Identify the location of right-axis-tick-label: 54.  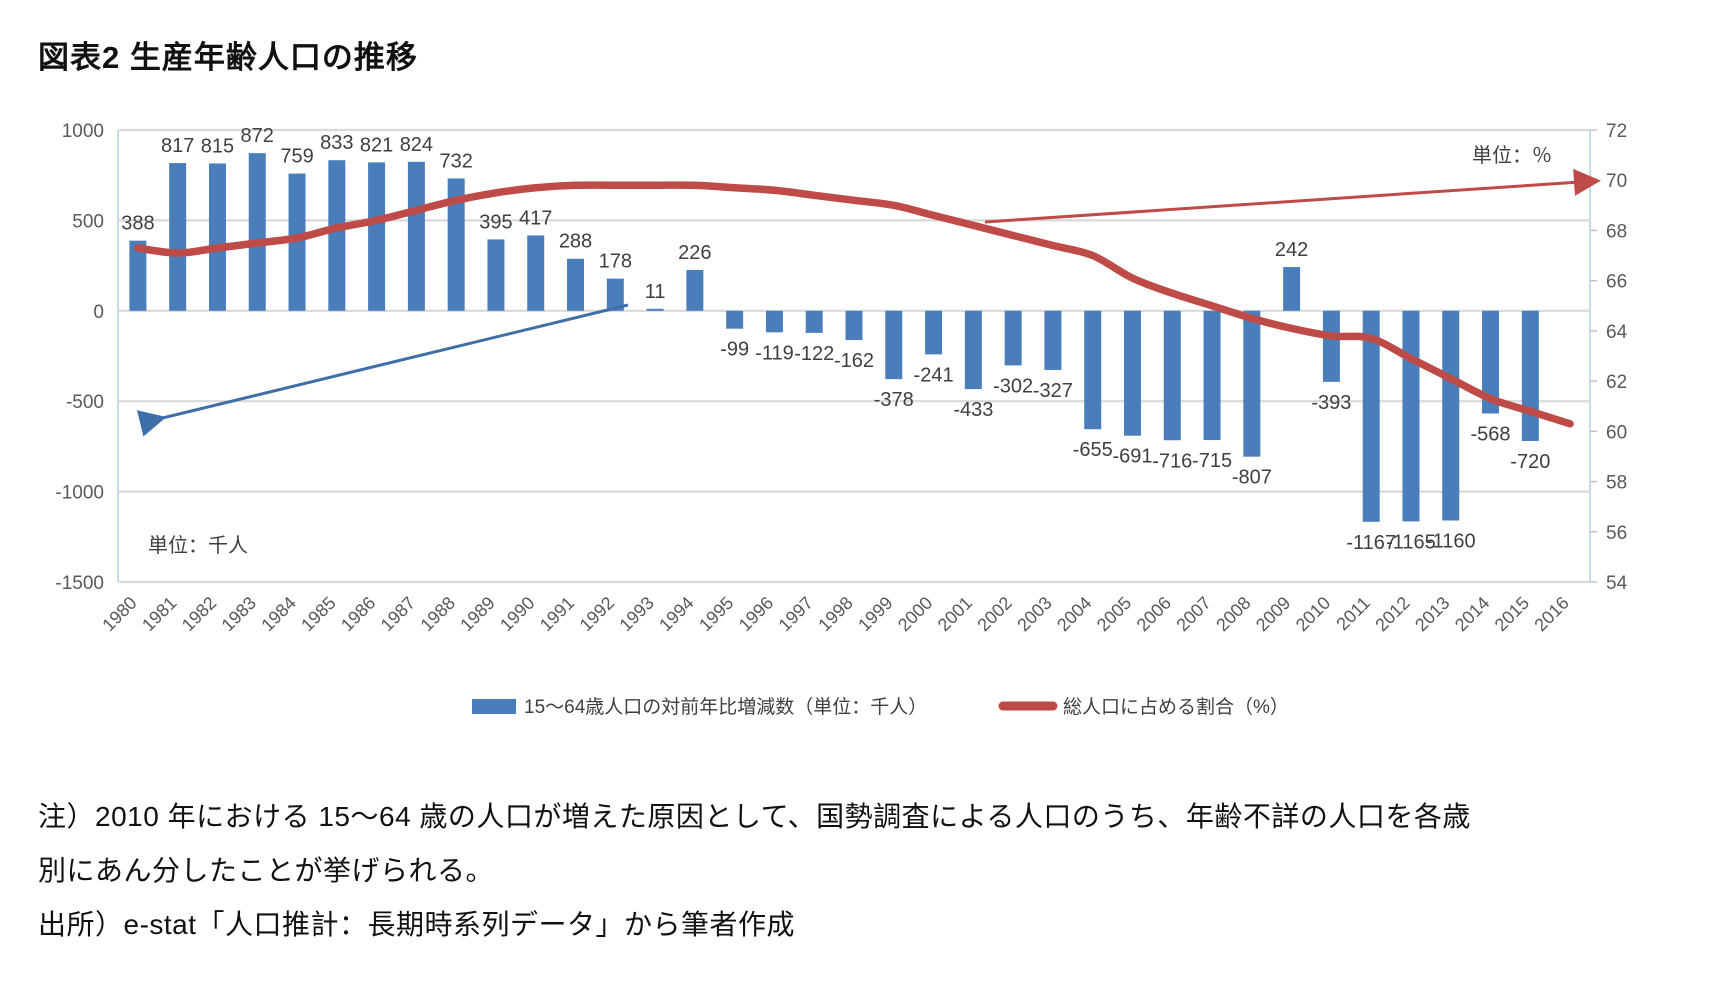
(1617, 583).